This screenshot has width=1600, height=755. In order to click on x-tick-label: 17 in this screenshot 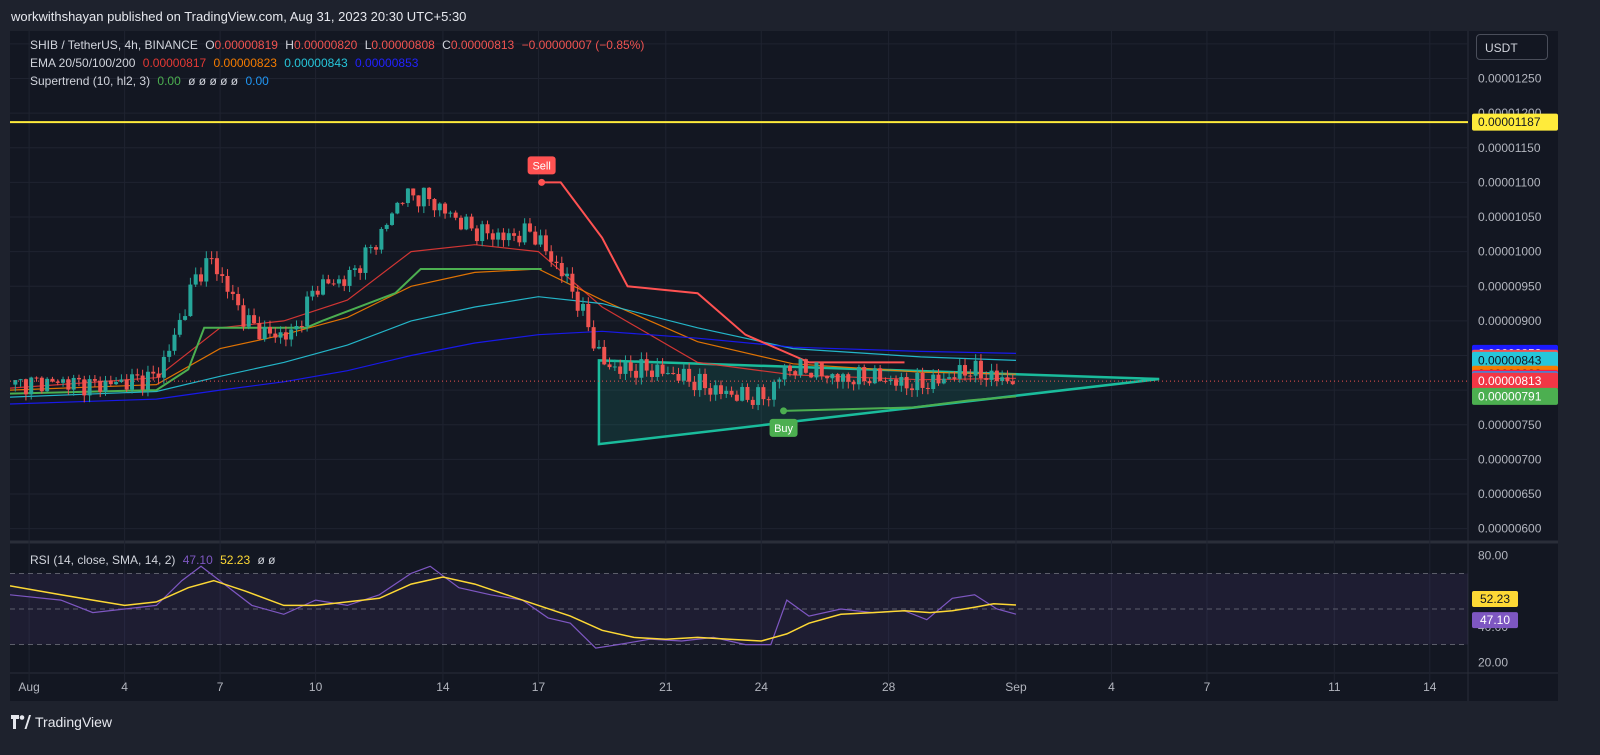, I will do `click(539, 687)`.